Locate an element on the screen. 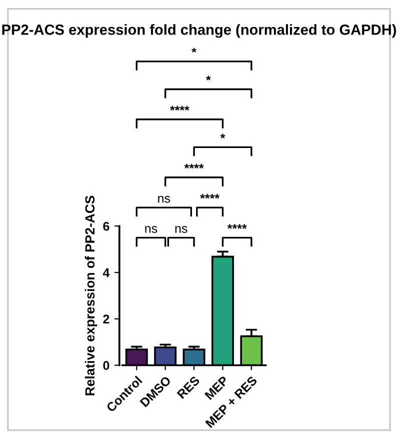 Image resolution: width=398 pixels, height=439 pixels. chart-title: PP2-ACS expression fold change (normalized to GAPDH) is located at coordinates (199, 31).